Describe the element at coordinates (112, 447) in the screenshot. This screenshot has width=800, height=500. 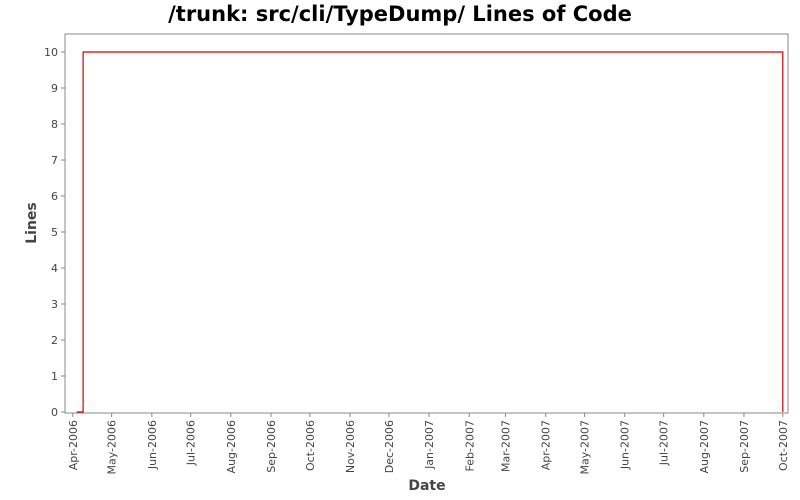
I see `x-tick-label: May-2006` at that location.